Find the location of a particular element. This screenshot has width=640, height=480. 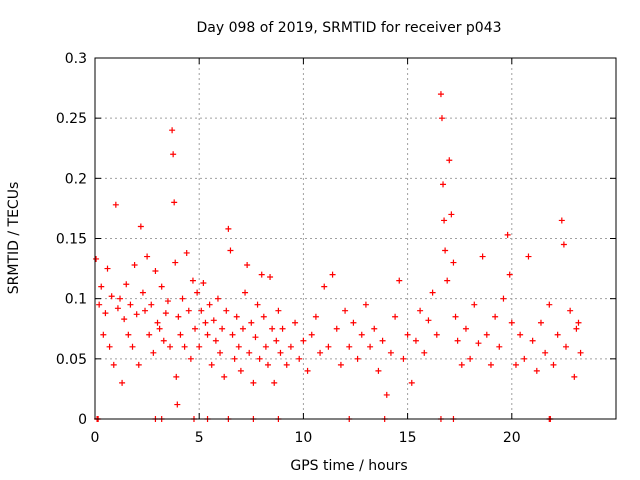

y-axis-label: SRMTID / TECUs is located at coordinates (14, 238).